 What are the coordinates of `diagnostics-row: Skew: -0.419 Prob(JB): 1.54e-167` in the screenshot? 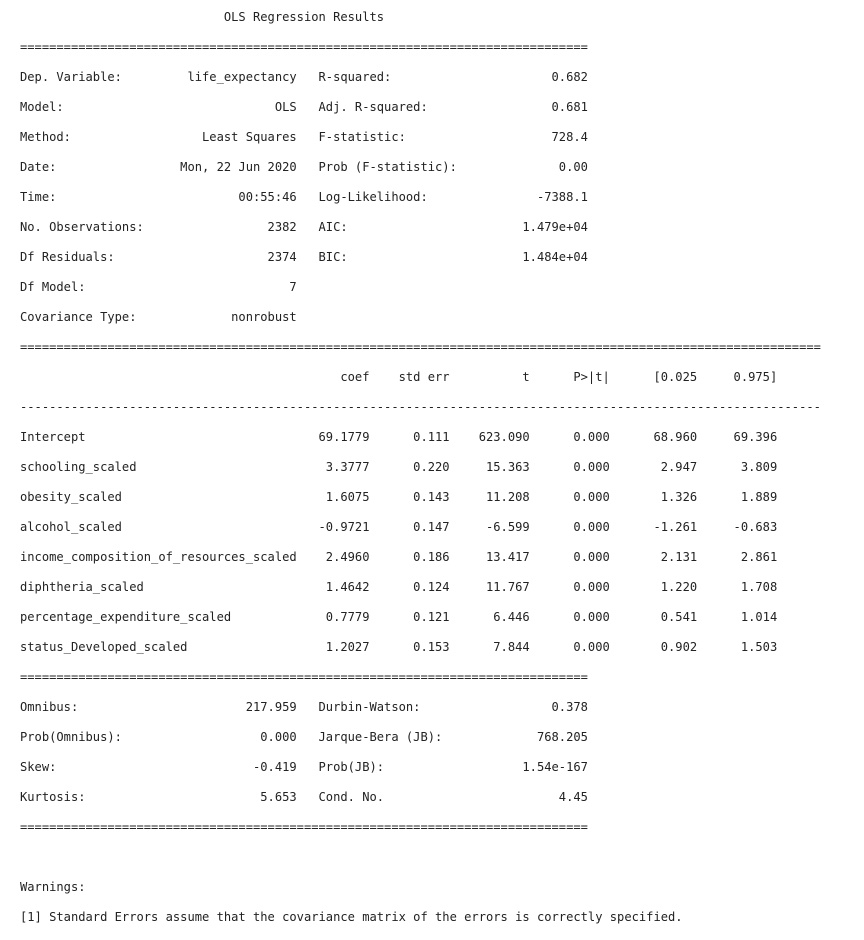 It's located at (304, 767).